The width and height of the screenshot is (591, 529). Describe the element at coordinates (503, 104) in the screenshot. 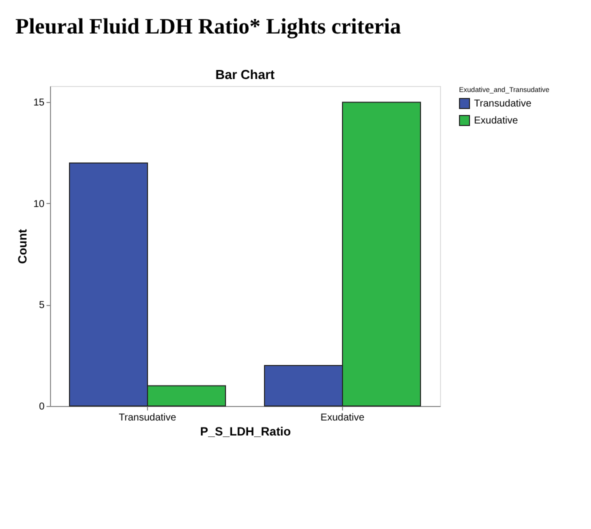

I see `legend-label: Transudative` at that location.